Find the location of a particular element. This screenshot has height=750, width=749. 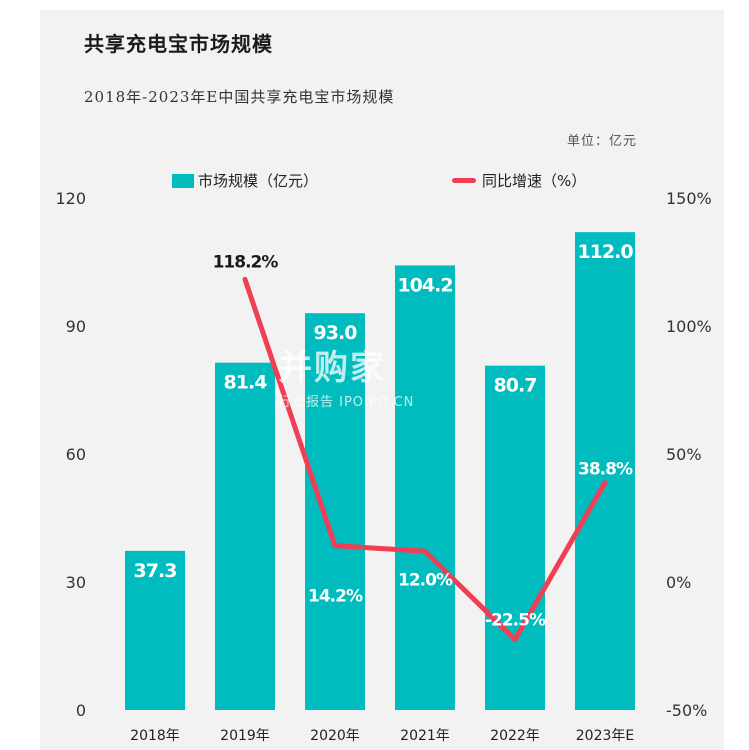

x-tick-label: 2019年 is located at coordinates (245, 736).